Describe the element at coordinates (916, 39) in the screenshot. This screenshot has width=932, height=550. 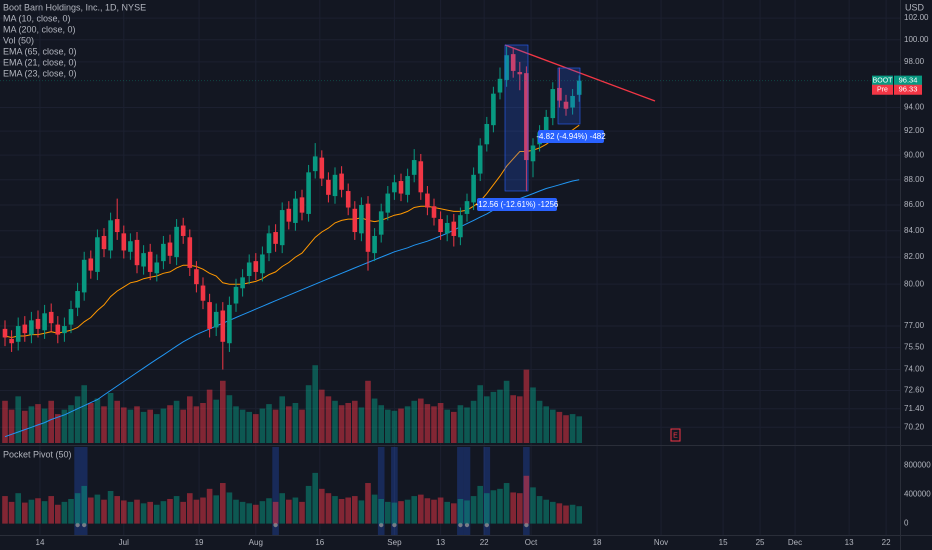
I see `y-tick-label: 100.00` at that location.